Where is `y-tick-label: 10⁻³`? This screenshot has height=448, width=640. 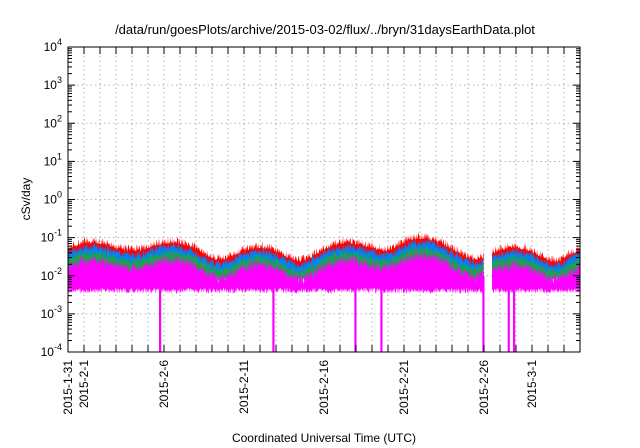
y-tick-label: 10⁻³ is located at coordinates (51, 312).